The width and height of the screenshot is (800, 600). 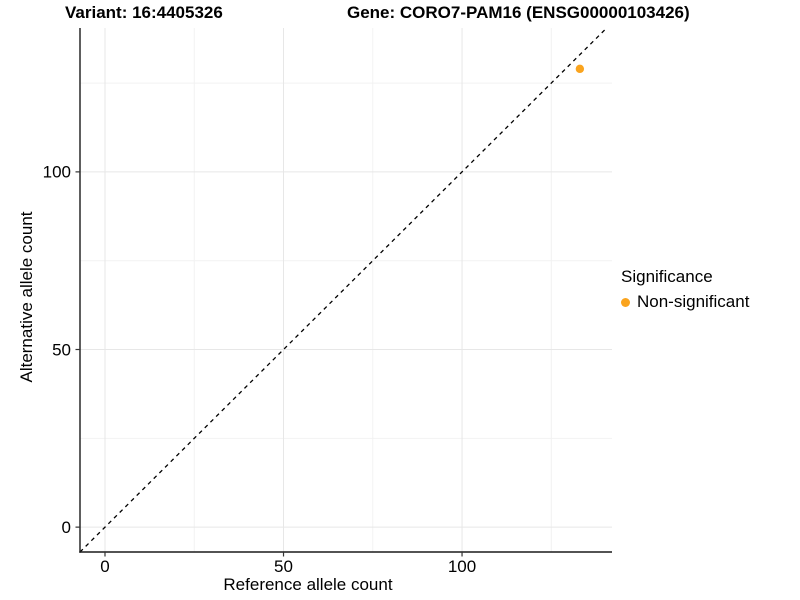 I want to click on orange-point-icon, so click(x=625, y=302).